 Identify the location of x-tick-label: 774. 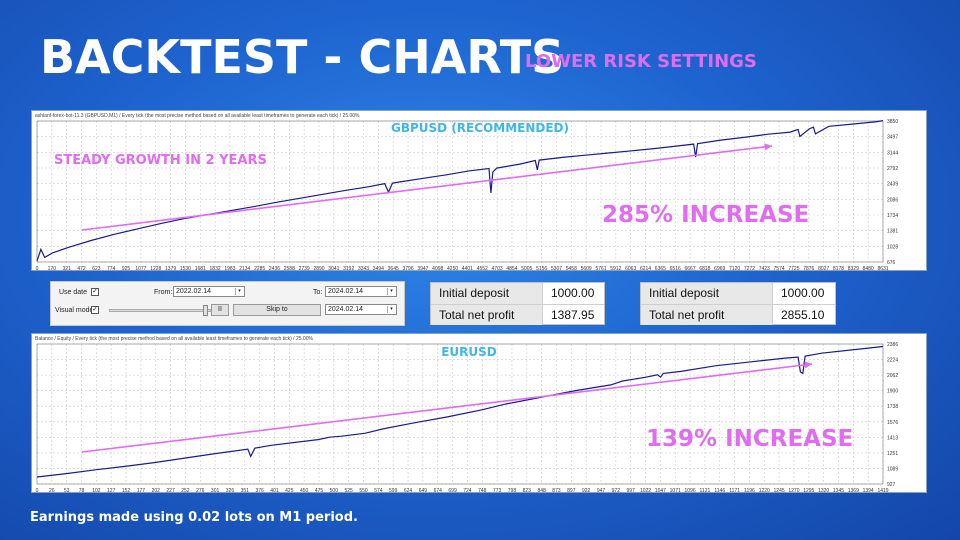
(111, 269).